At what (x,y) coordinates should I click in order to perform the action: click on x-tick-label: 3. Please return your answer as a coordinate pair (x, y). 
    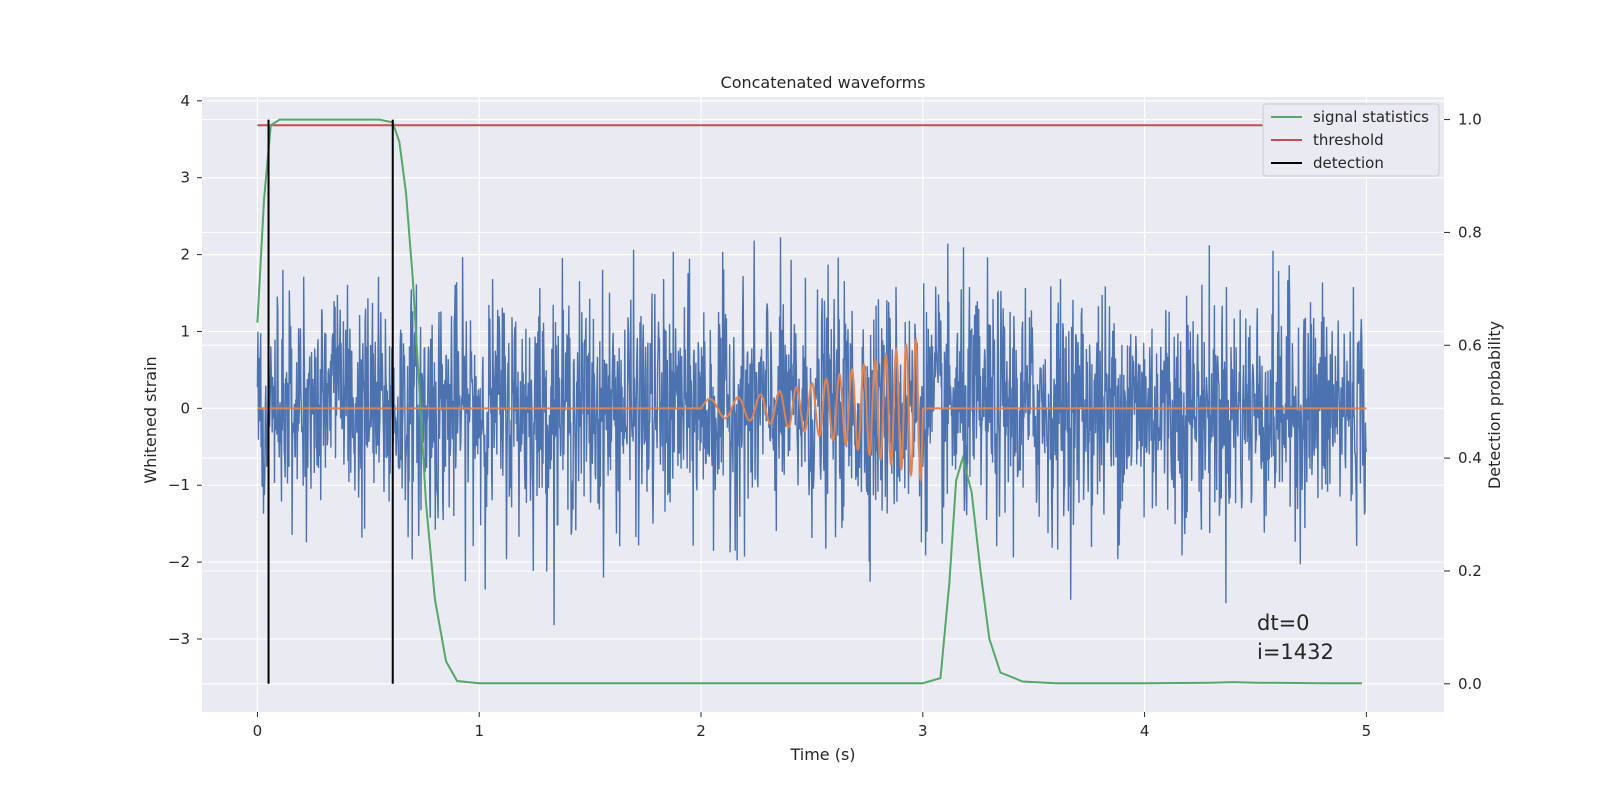
    Looking at the image, I should click on (923, 731).